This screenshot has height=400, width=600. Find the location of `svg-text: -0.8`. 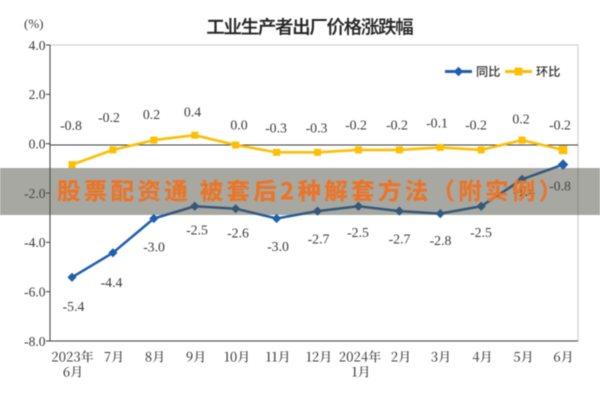

svg-text: -0.8 is located at coordinates (71, 125).